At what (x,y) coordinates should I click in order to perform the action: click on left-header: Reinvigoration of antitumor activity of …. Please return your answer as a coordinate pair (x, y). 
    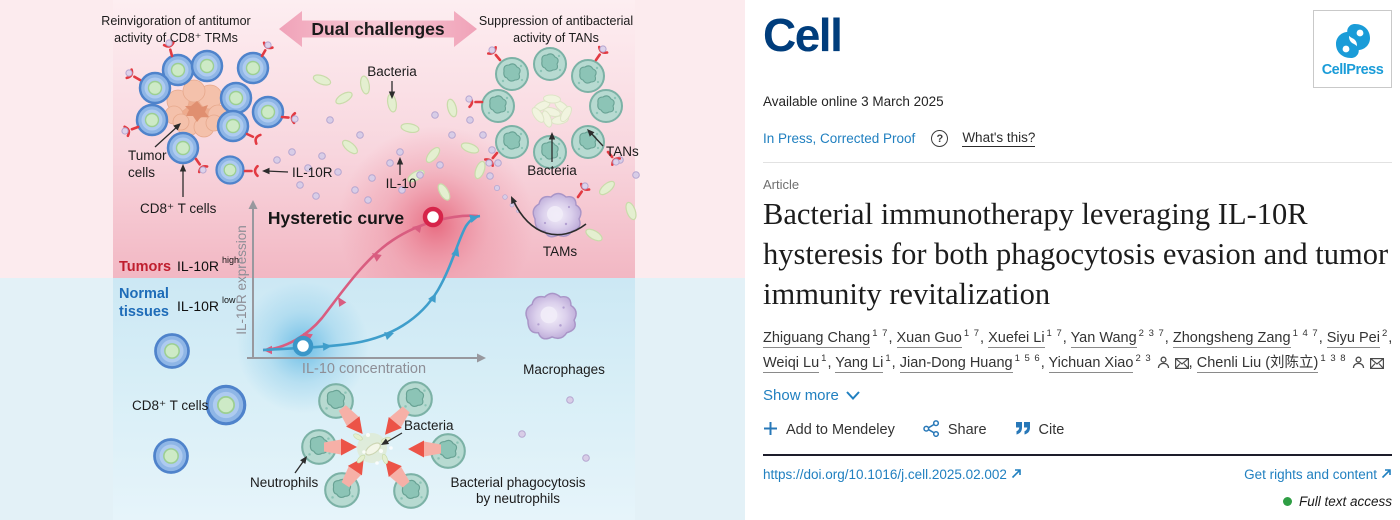
    Looking at the image, I should click on (175, 29).